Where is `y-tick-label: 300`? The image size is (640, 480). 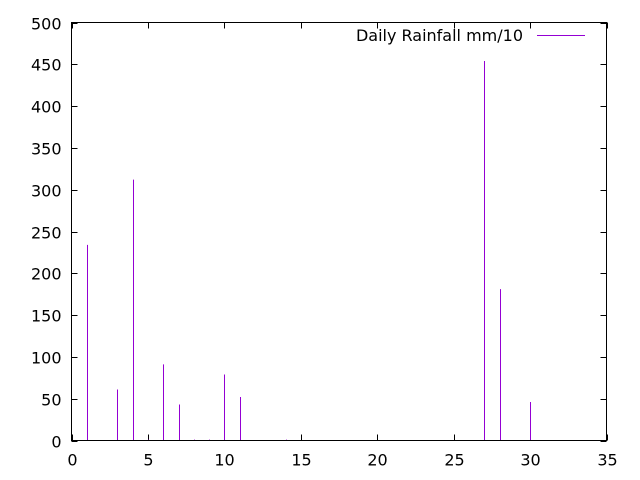
y-tick-label: 300 is located at coordinates (46, 191).